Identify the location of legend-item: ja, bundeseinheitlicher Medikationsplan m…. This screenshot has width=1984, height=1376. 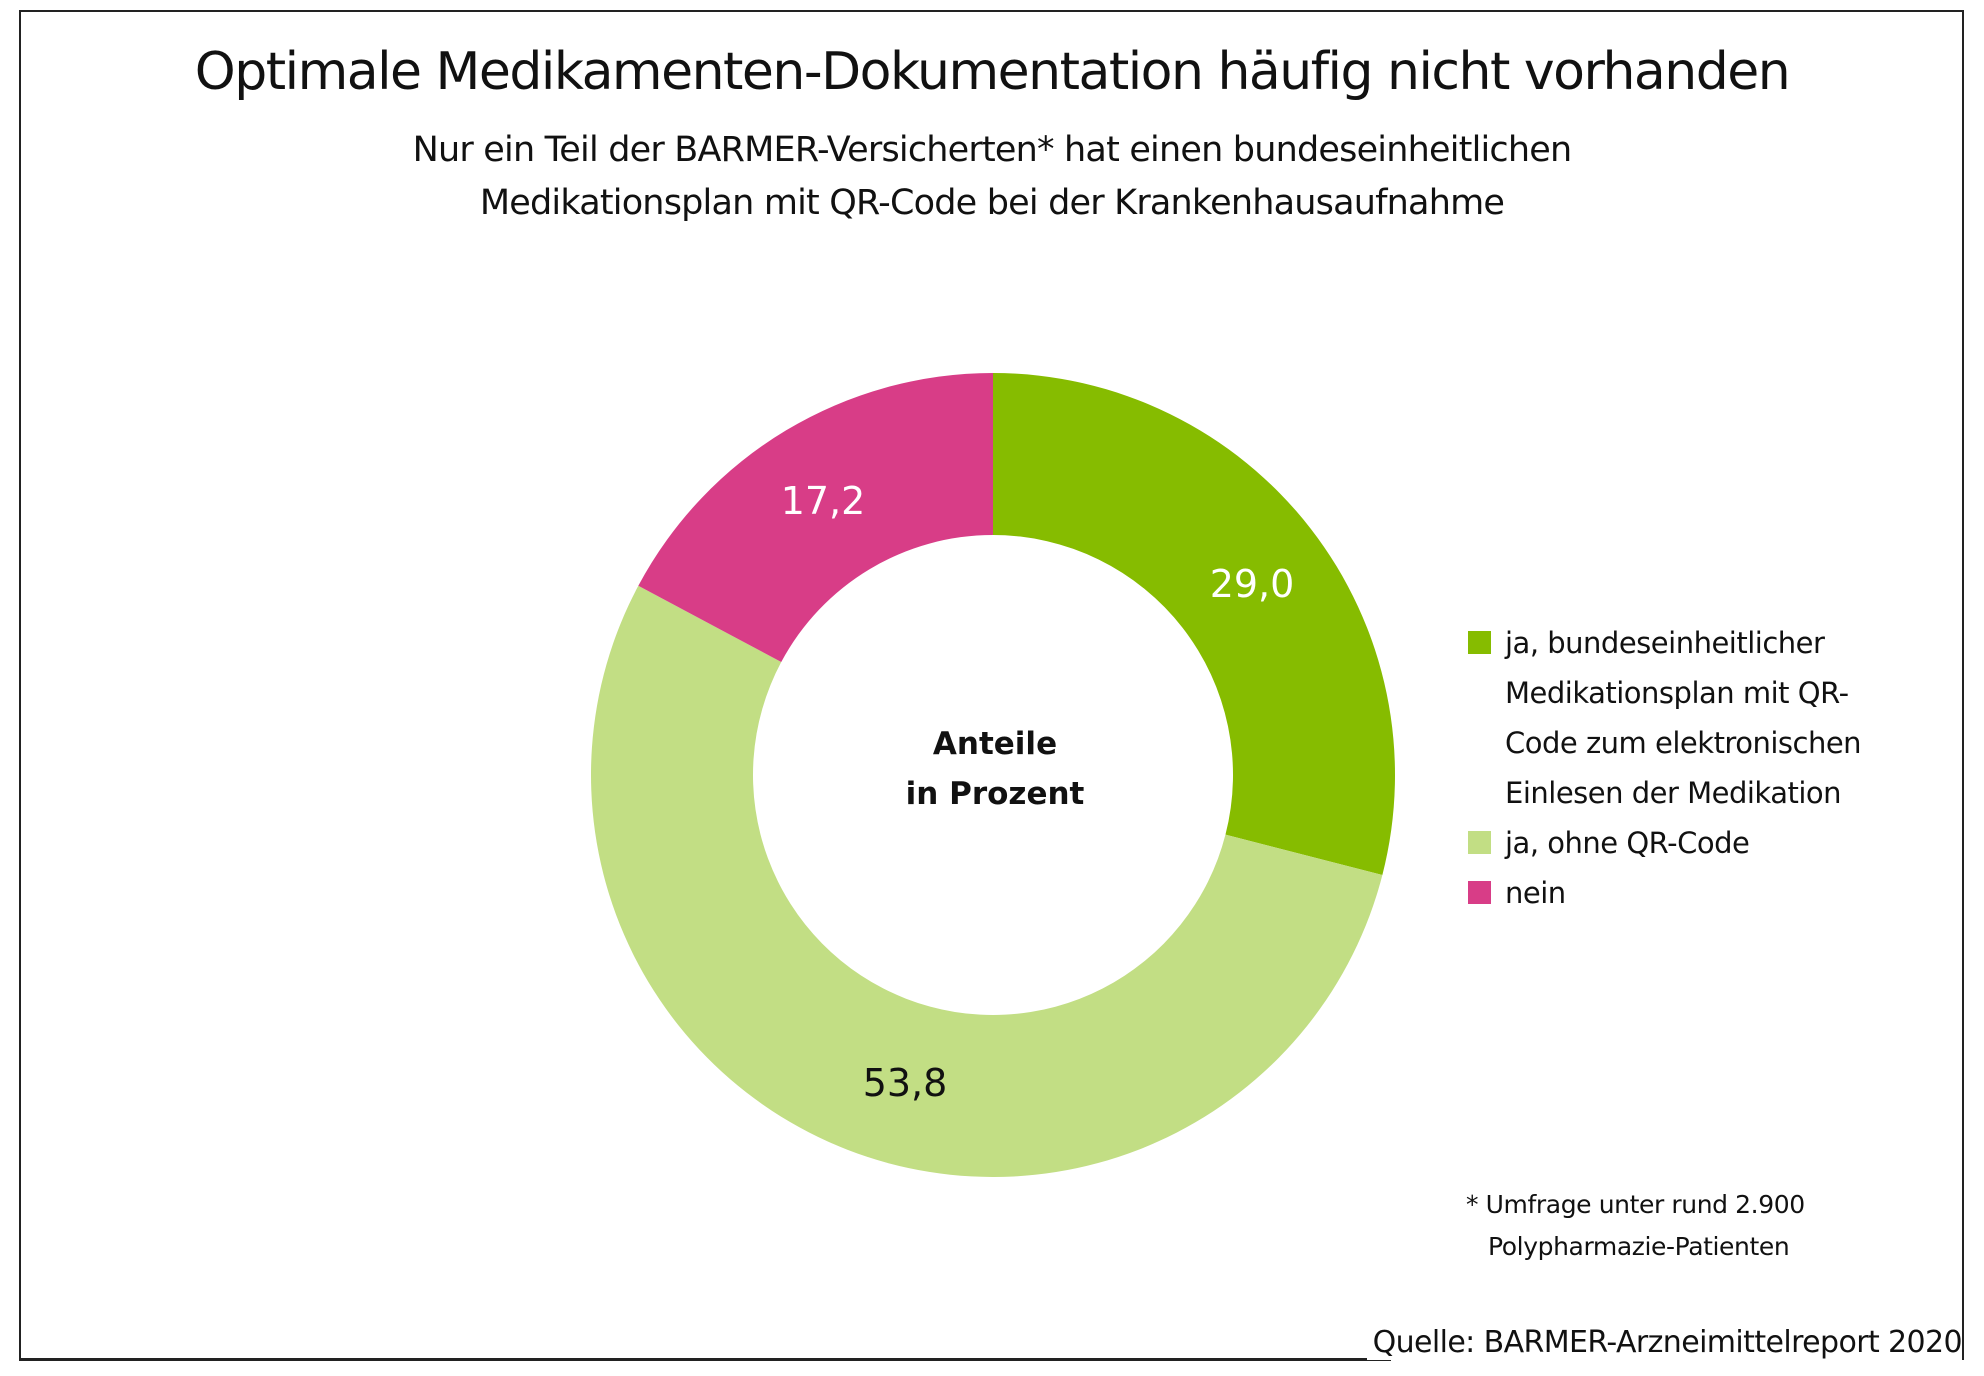
(1665, 718).